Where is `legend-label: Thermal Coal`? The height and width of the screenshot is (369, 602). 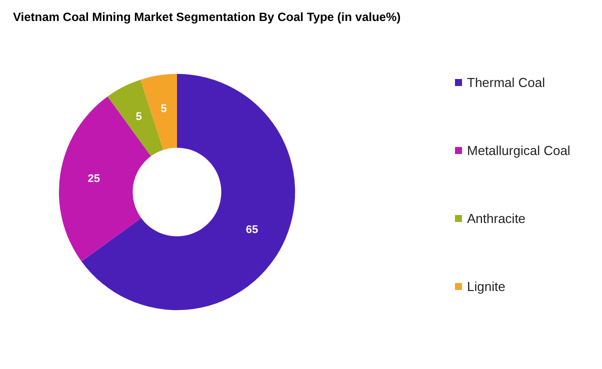 legend-label: Thermal Coal is located at coordinates (506, 82).